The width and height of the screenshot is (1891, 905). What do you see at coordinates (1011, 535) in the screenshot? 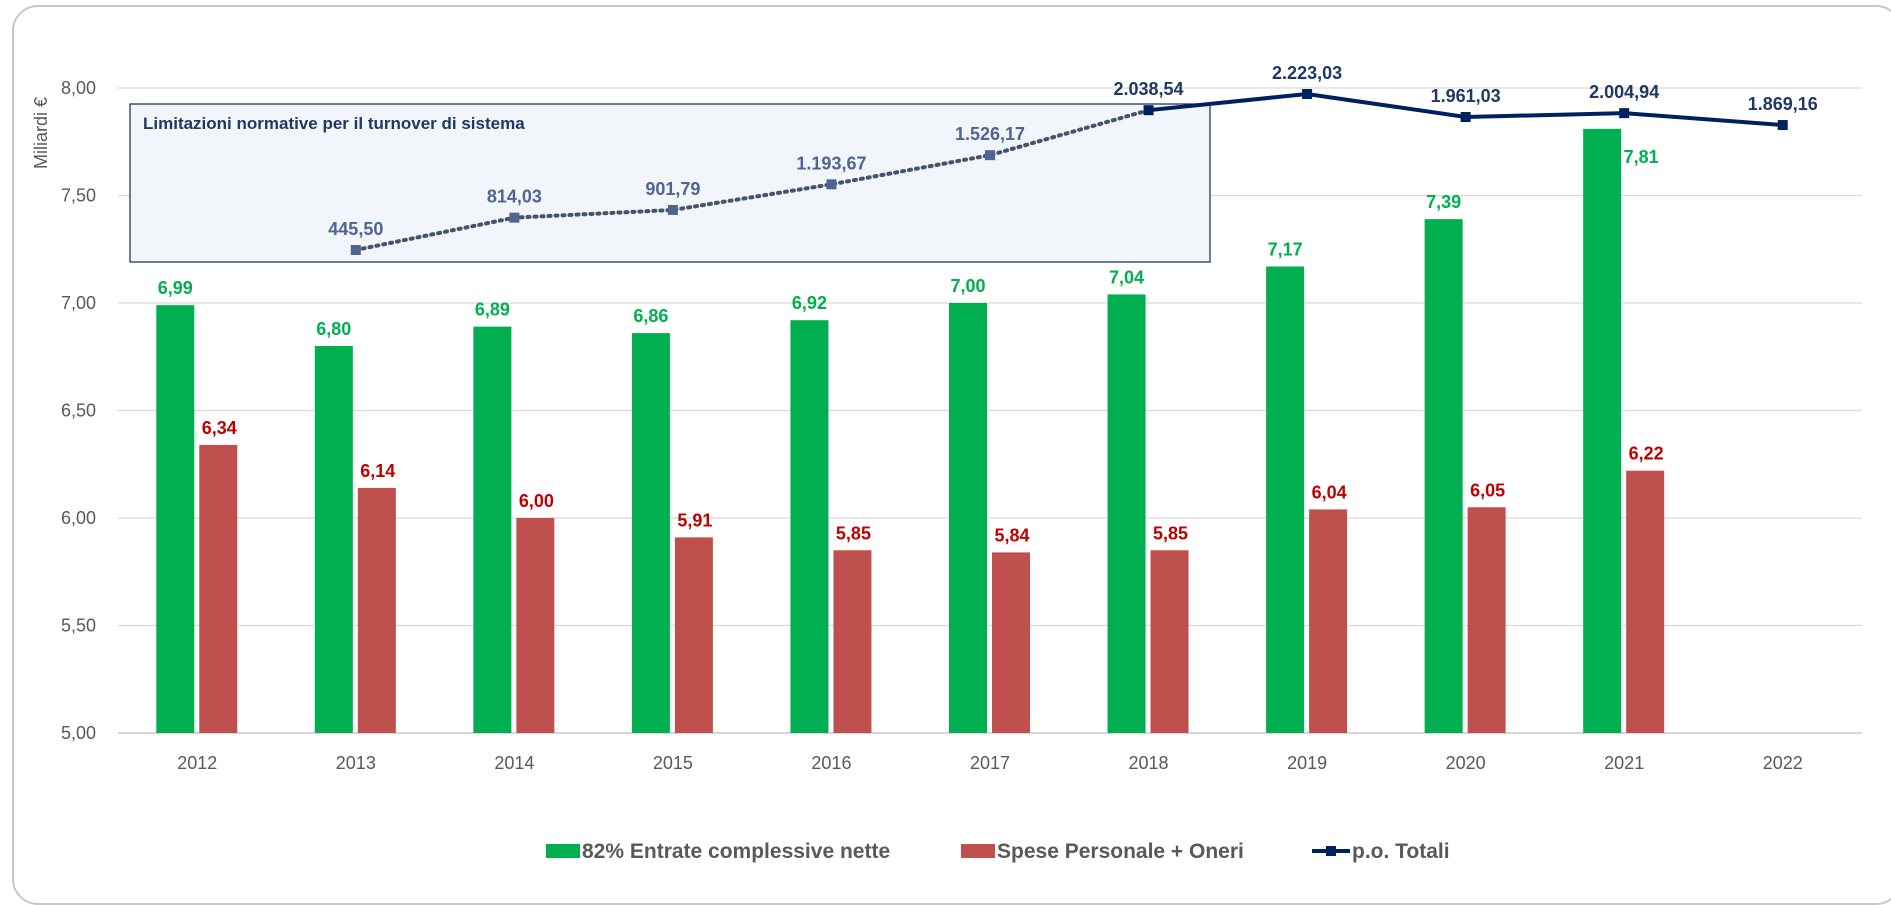
I see `data-label-spese: 5,84` at bounding box center [1011, 535].